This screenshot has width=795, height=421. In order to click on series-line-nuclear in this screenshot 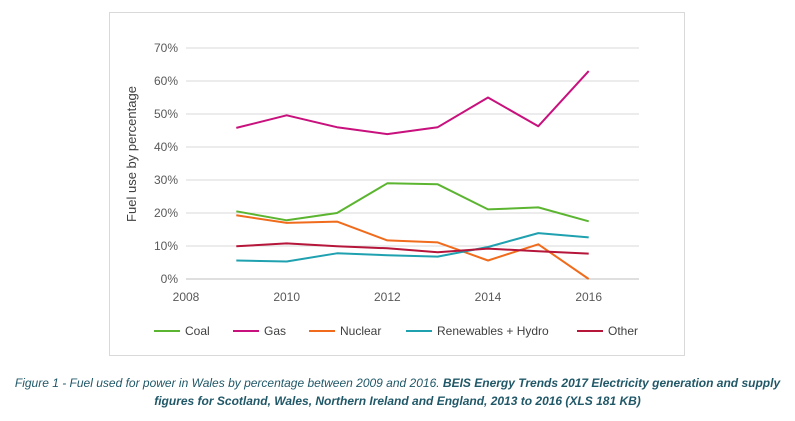, I will do `click(413, 247)`.